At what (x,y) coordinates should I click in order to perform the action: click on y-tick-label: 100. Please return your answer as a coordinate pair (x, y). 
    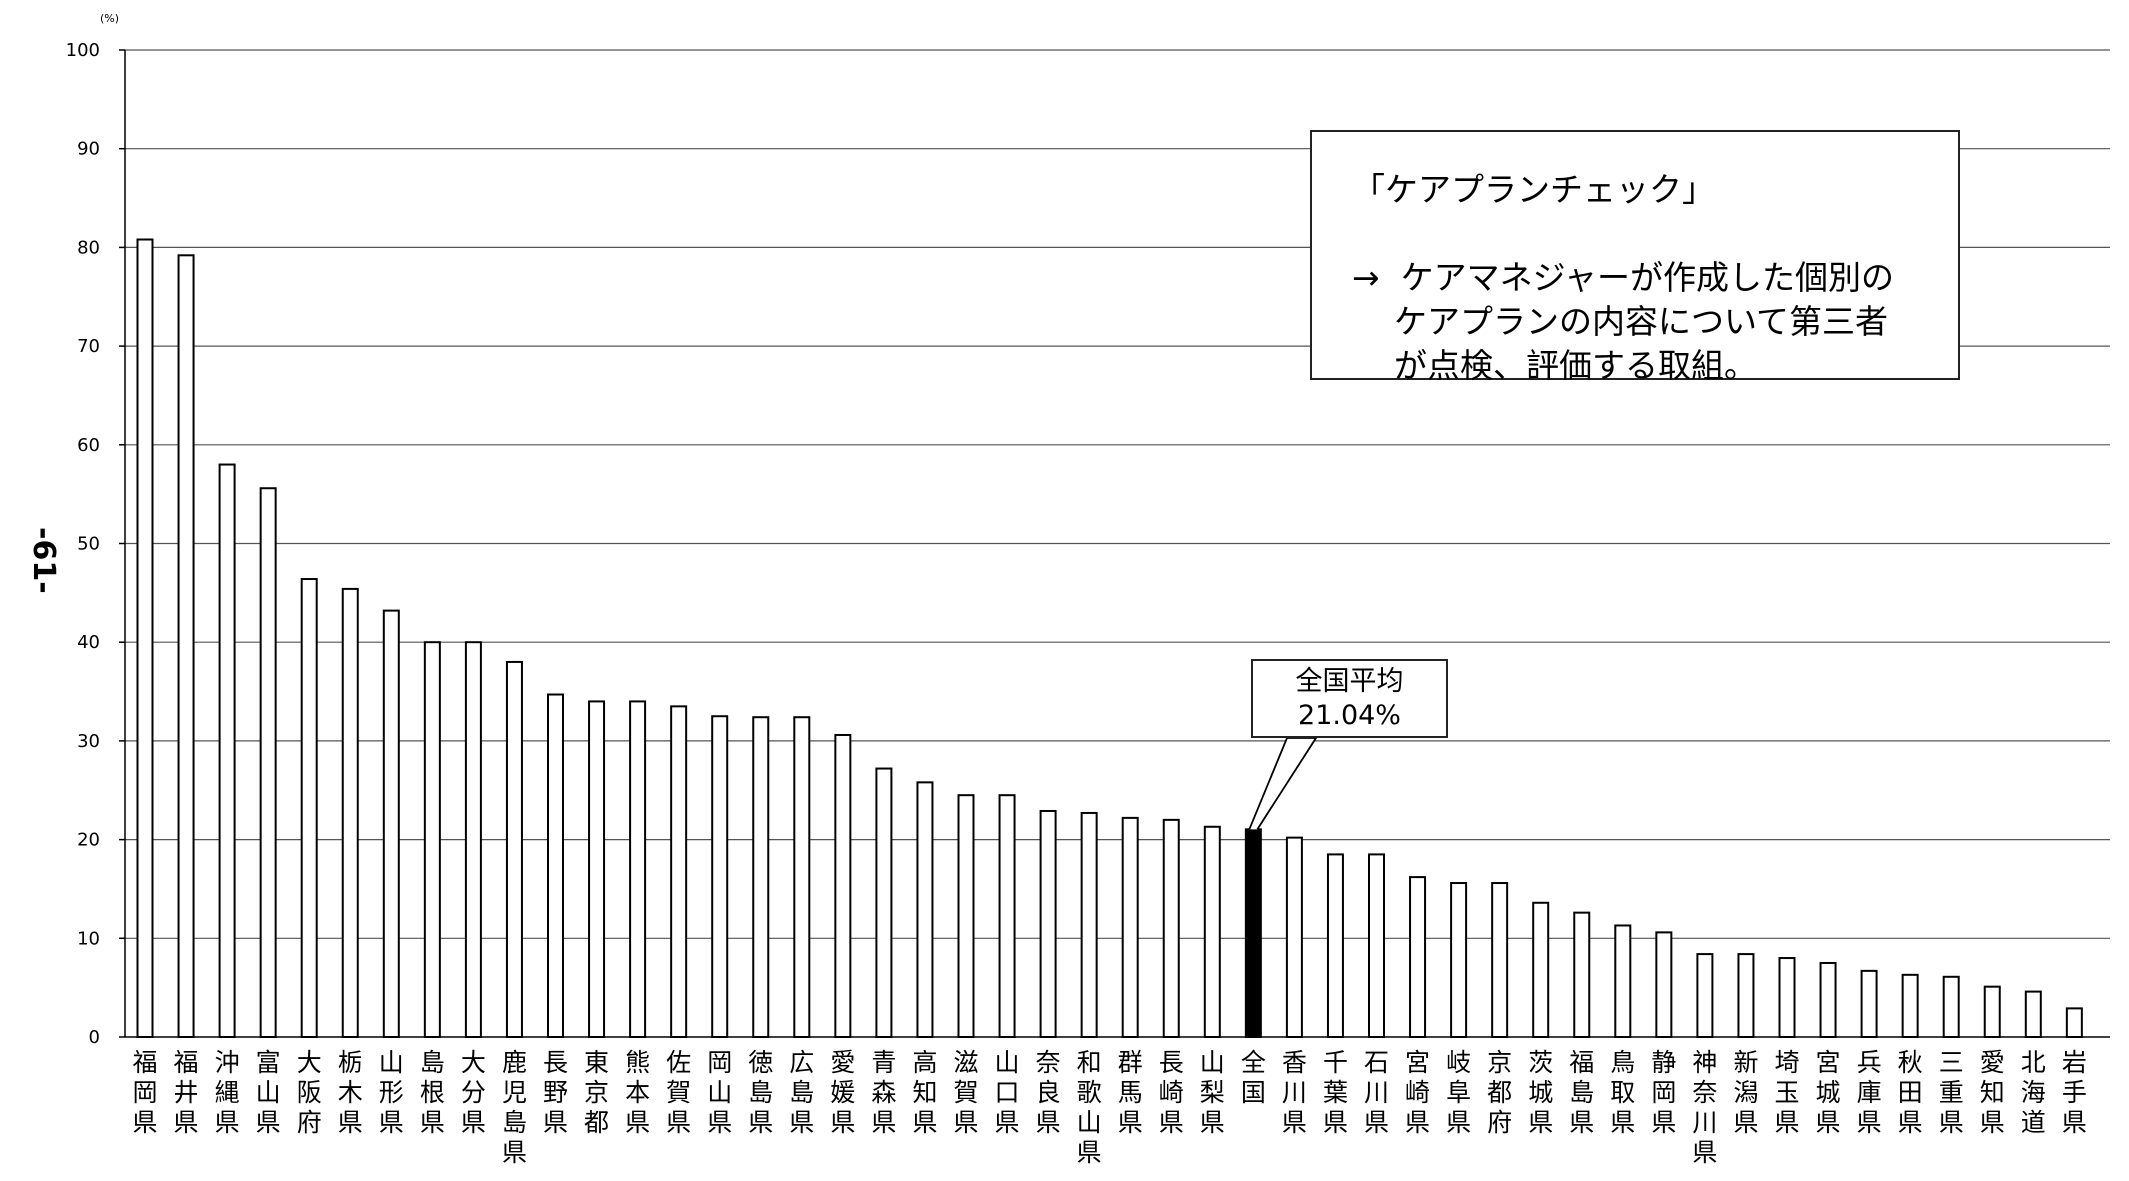
    Looking at the image, I should click on (83, 50).